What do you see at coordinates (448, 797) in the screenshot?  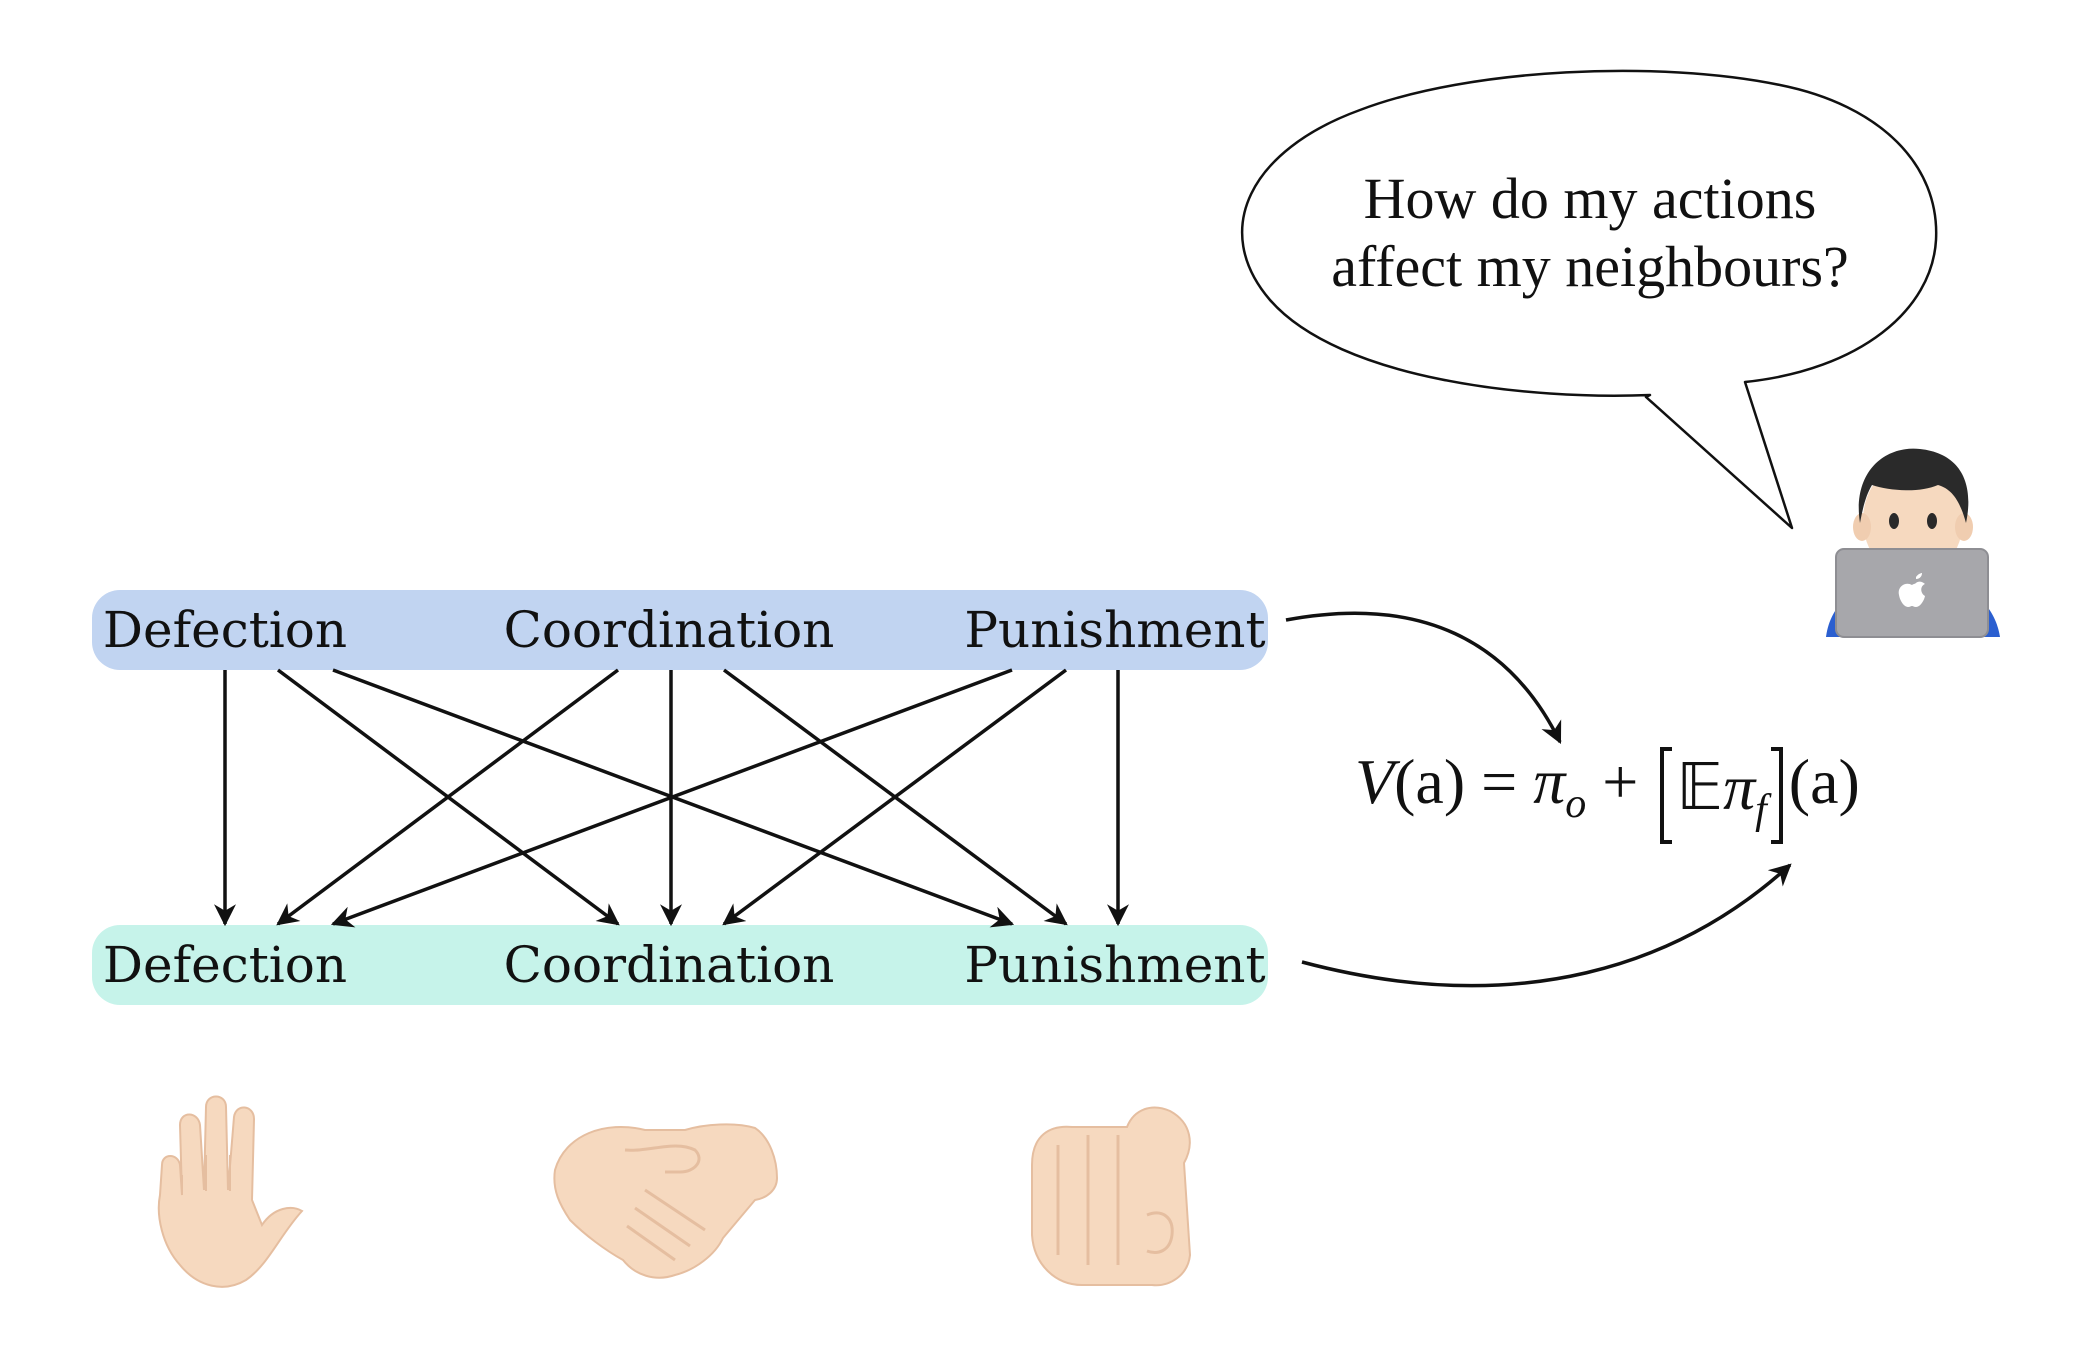 I see `arrow-coordination-defection` at bounding box center [448, 797].